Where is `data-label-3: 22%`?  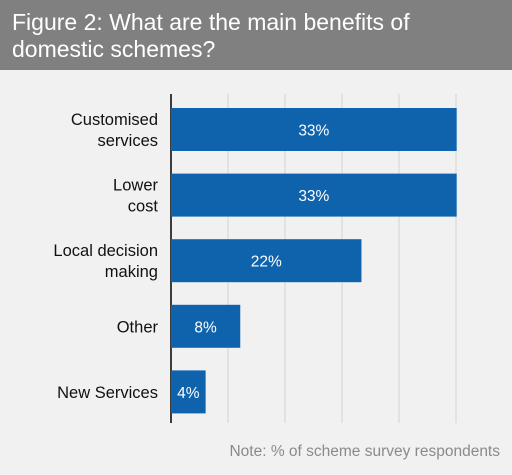 data-label-3: 22% is located at coordinates (266, 262).